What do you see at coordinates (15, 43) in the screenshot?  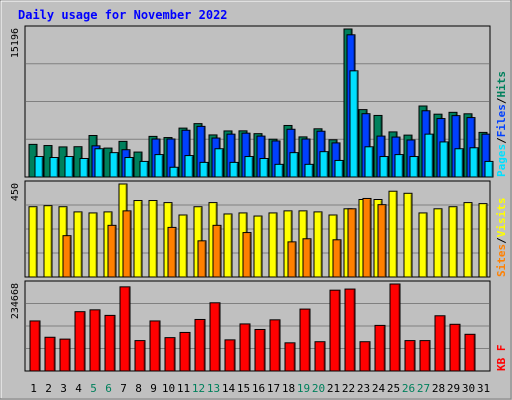 I see `y-max-label: 15196` at bounding box center [15, 43].